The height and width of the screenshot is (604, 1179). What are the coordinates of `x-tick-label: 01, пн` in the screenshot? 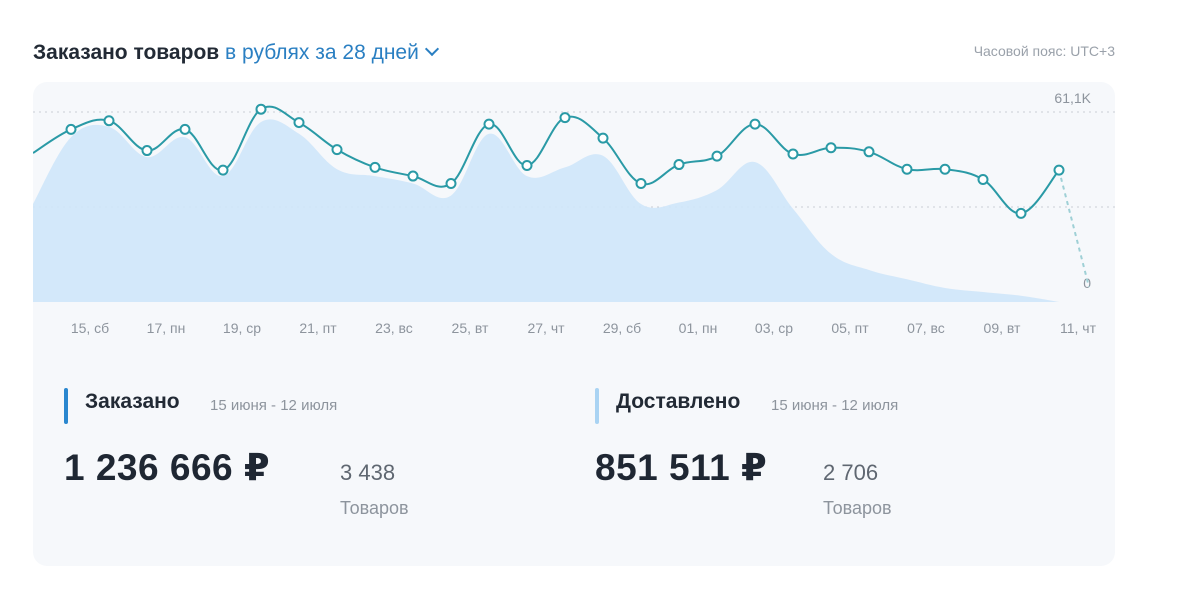 It's located at (698, 328).